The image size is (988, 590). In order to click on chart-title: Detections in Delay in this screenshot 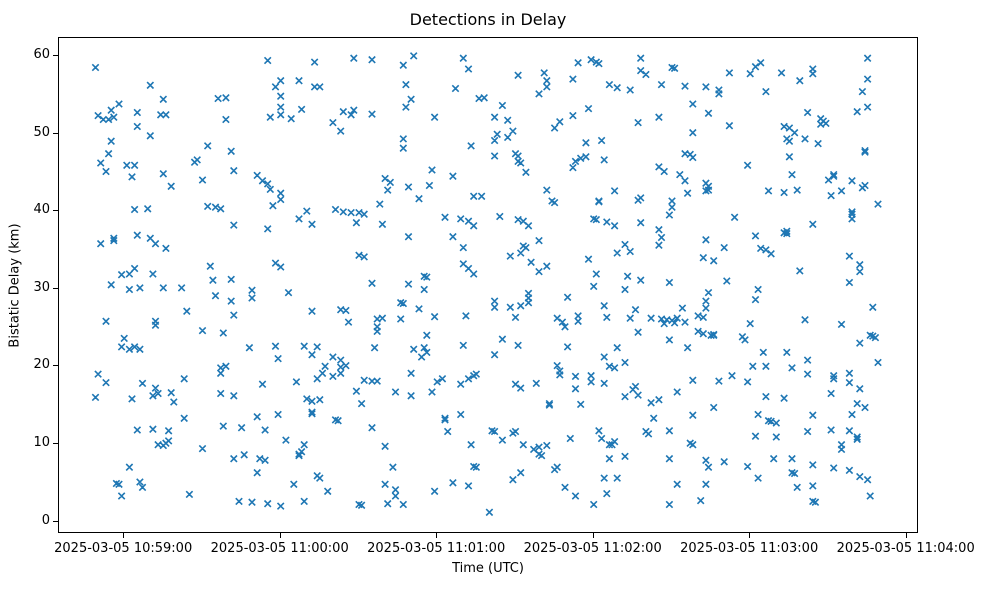, I will do `click(488, 19)`.